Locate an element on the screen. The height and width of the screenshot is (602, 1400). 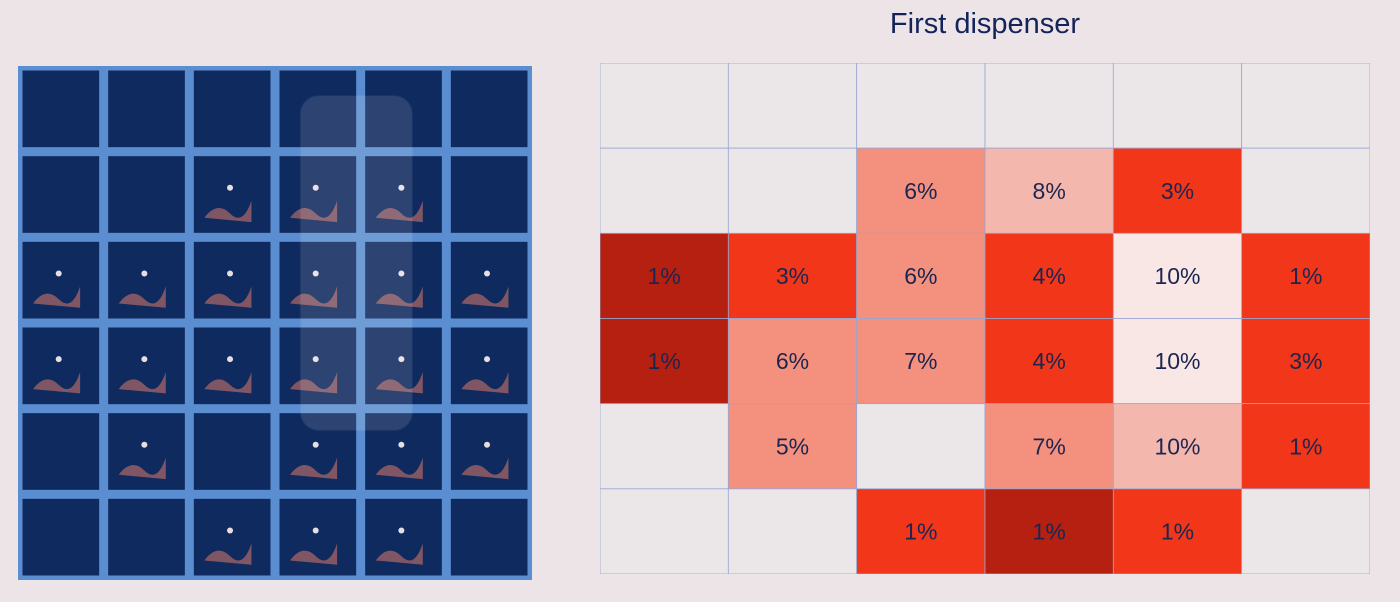
heatmap-cell-label: 6% is located at coordinates (920, 276).